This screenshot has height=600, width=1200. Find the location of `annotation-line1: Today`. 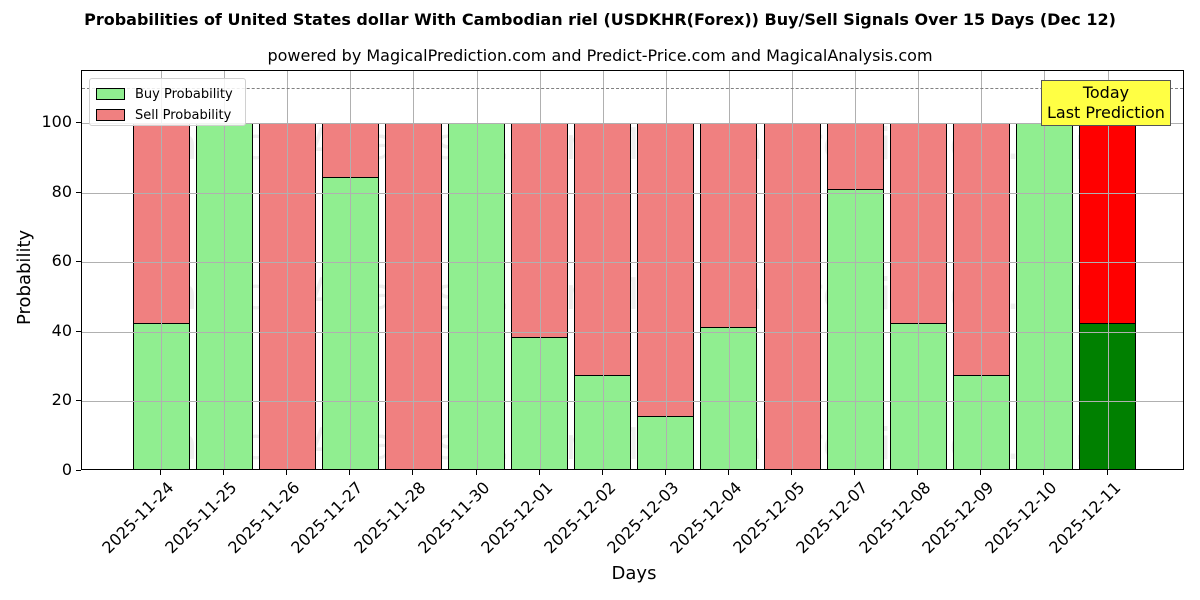

annotation-line1: Today is located at coordinates (1106, 92).